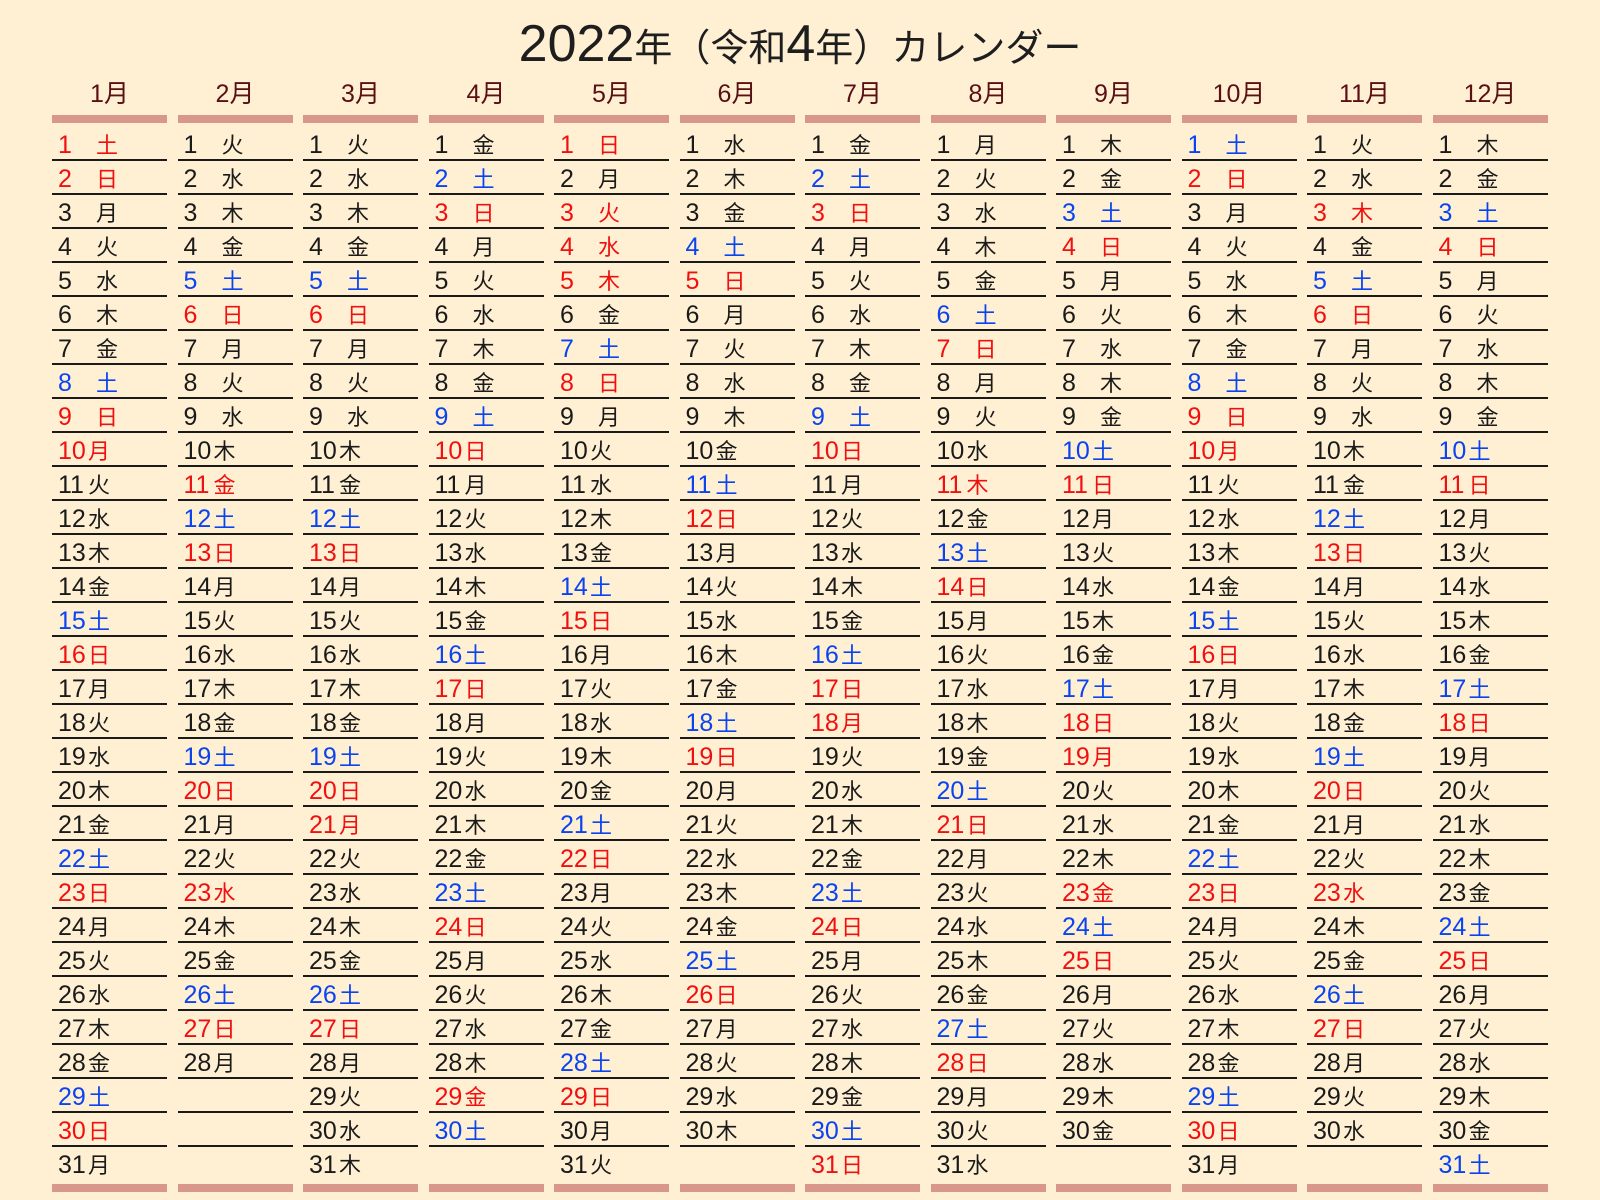  Describe the element at coordinates (1201, 519) in the screenshot. I see `day-number: 12` at that location.